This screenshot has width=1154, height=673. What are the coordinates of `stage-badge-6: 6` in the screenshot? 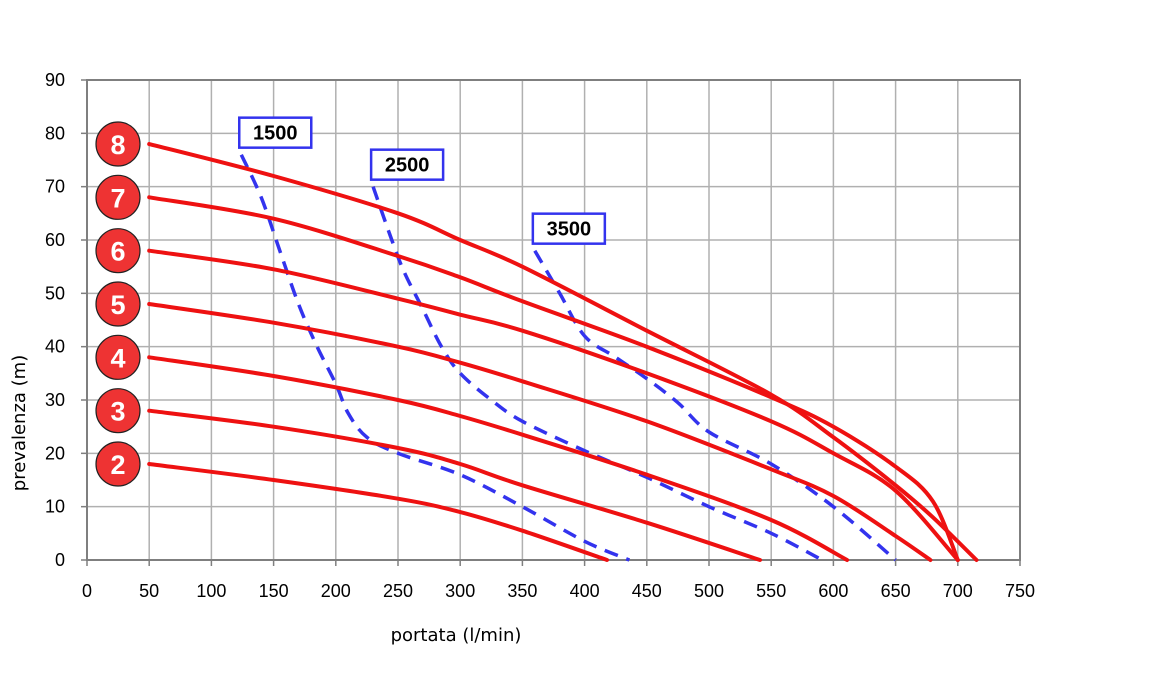 It's located at (118, 251).